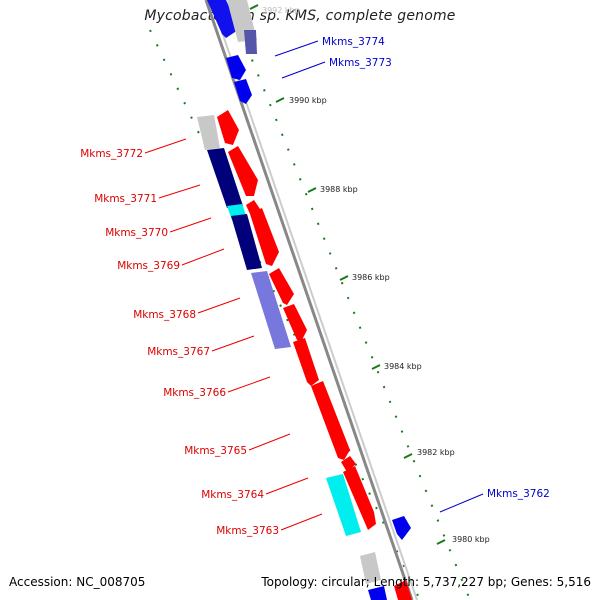 The height and width of the screenshot is (600, 600). I want to click on gene-label: Mkms_3770, so click(136, 233).